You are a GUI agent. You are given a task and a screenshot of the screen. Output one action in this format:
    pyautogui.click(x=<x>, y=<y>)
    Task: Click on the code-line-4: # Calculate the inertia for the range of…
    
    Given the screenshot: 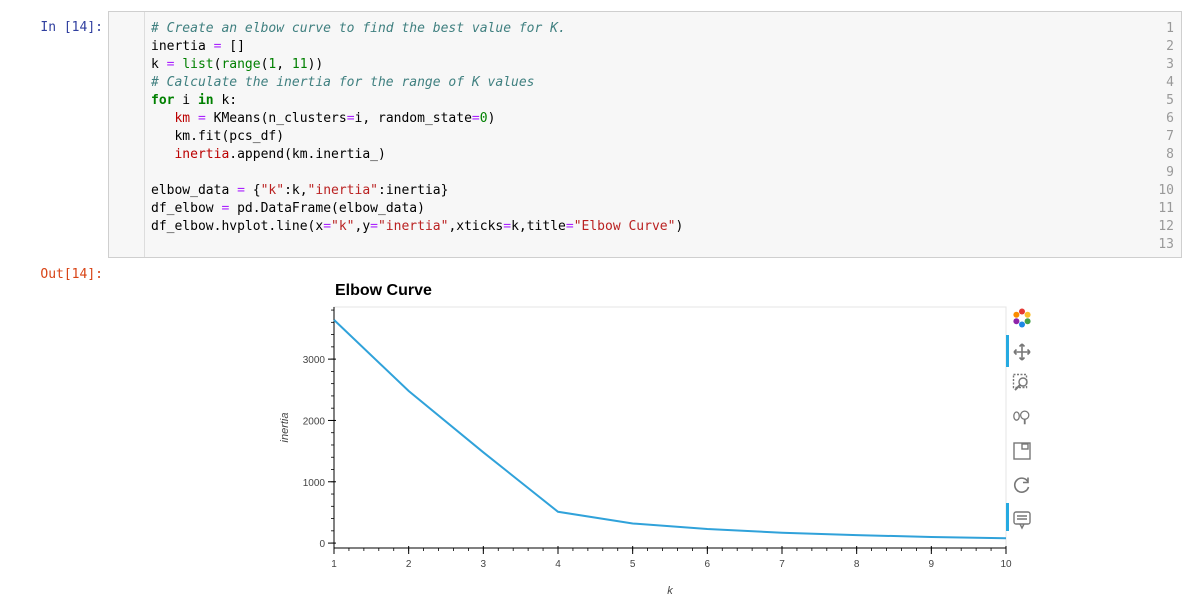 What is the action you would take?
    pyautogui.click(x=343, y=82)
    